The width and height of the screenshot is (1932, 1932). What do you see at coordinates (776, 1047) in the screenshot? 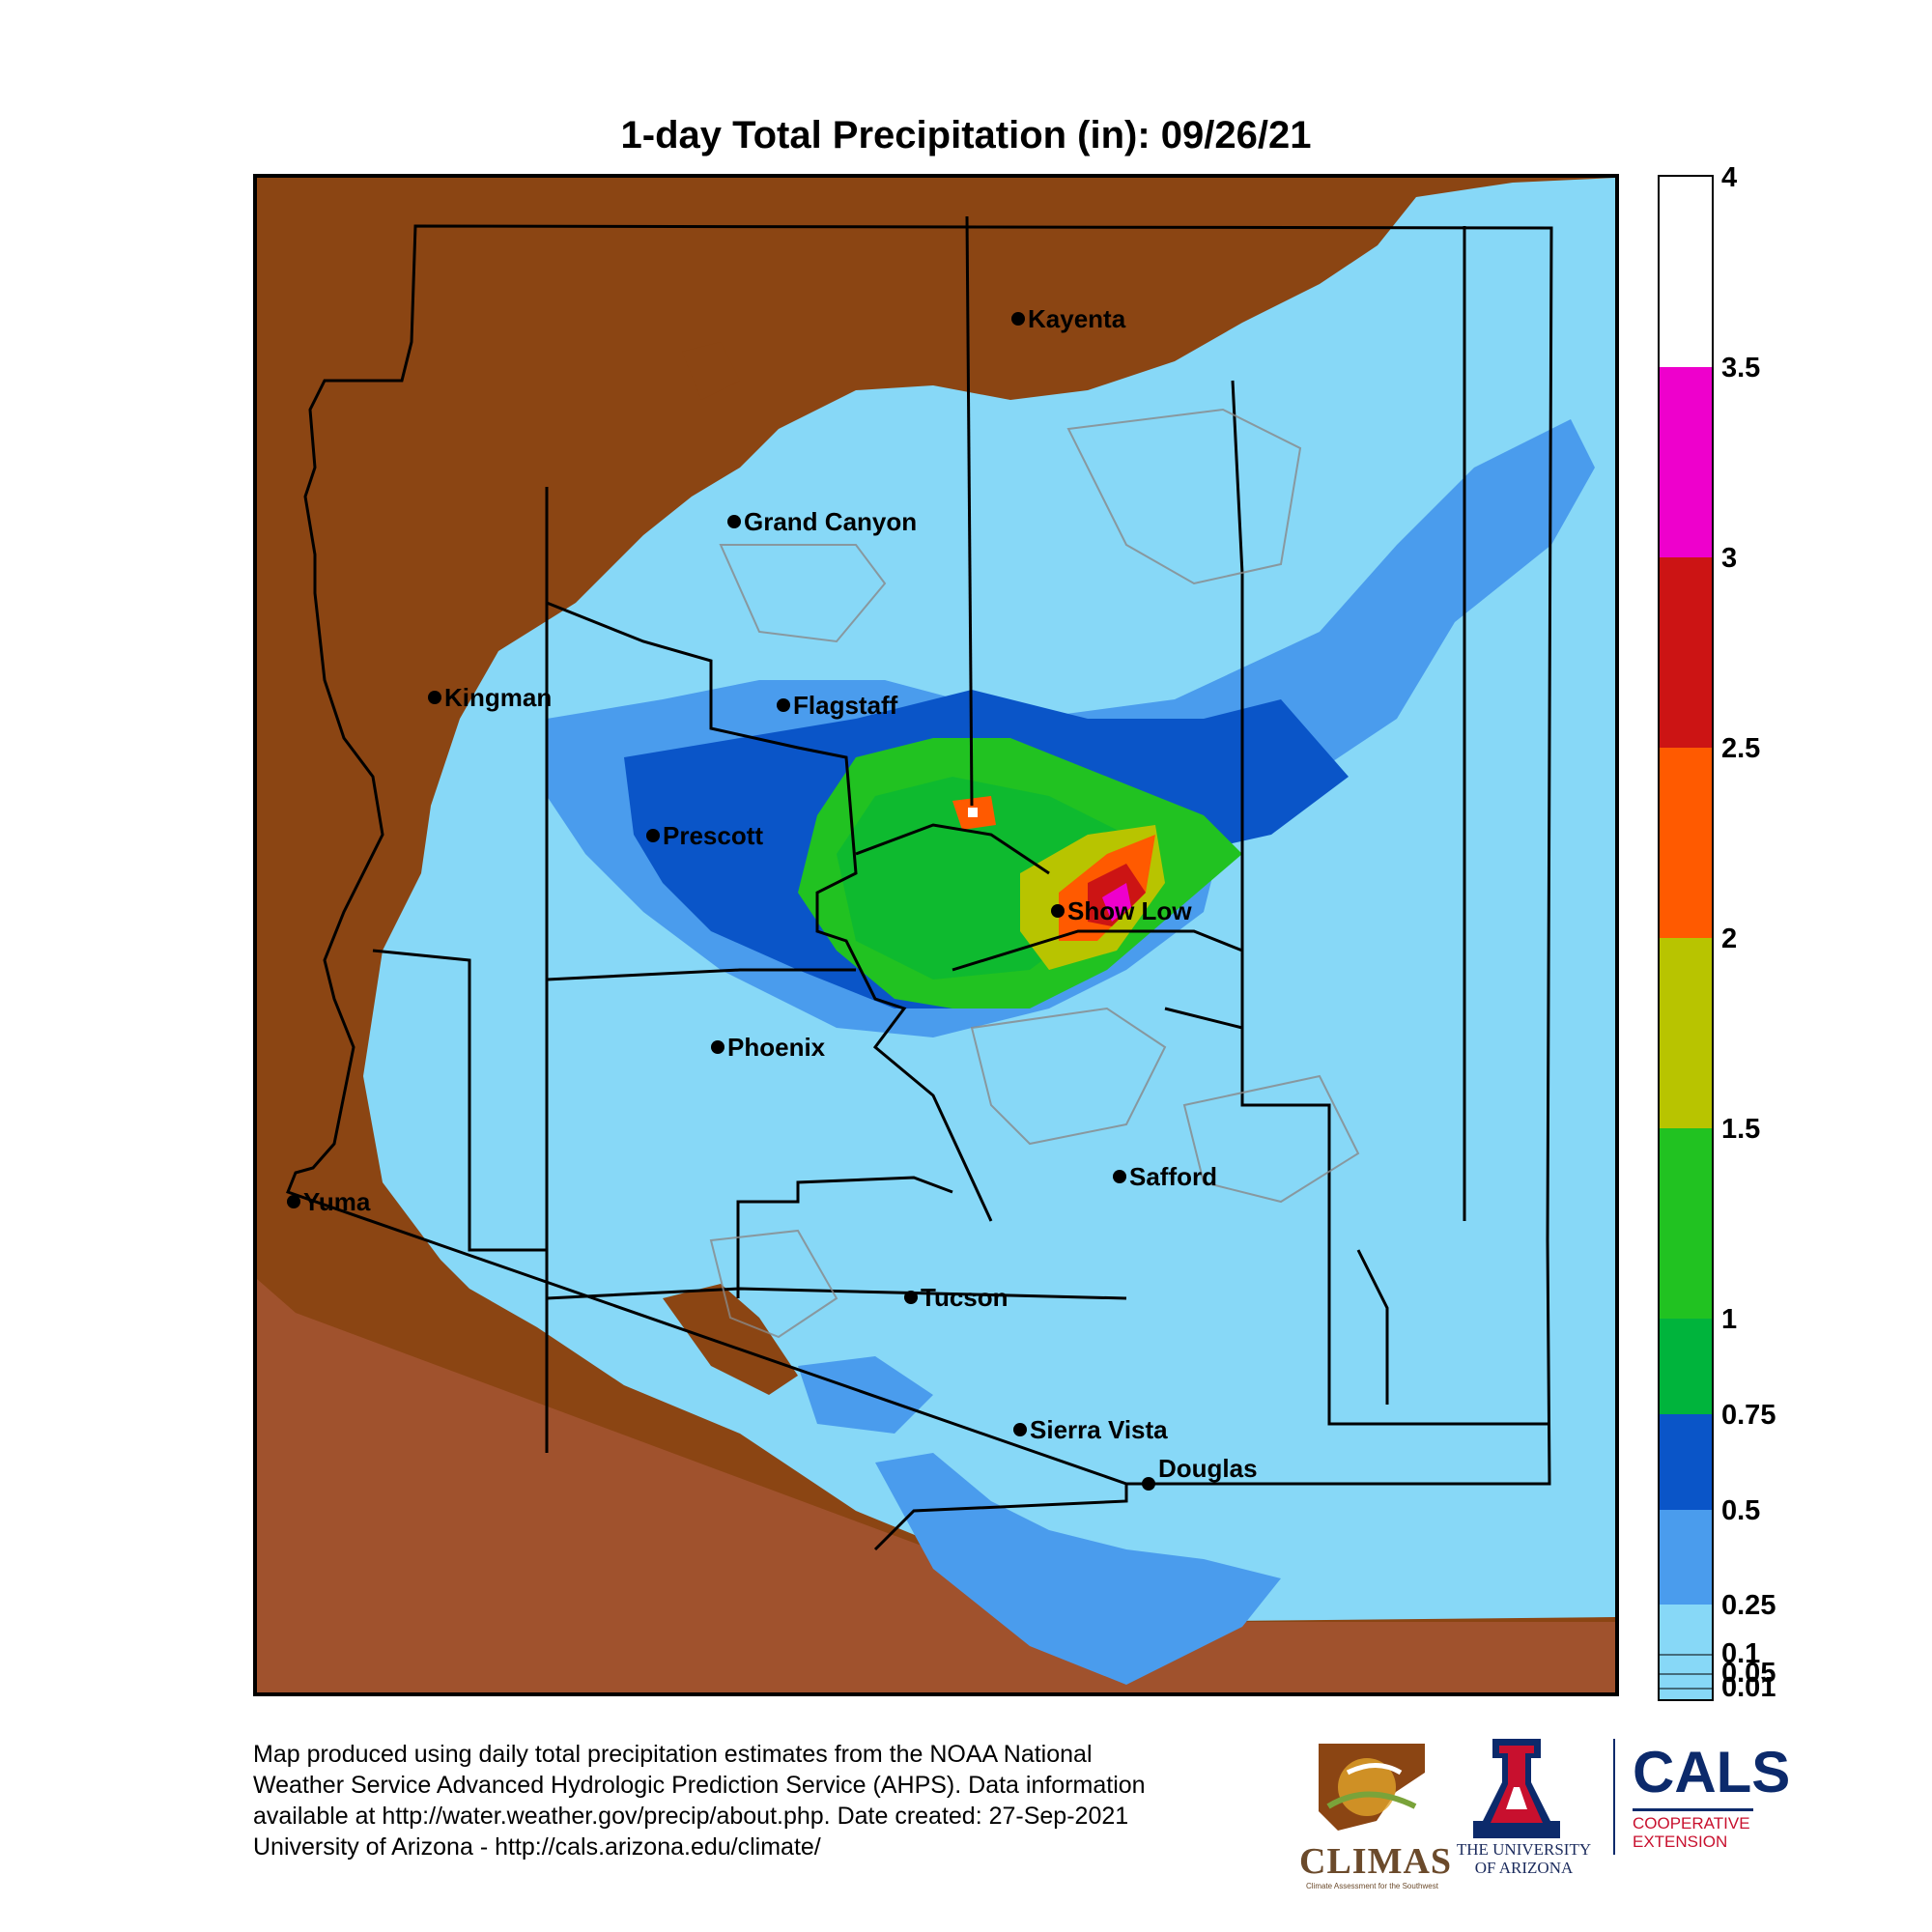
I see `city-label: Phoenix` at bounding box center [776, 1047].